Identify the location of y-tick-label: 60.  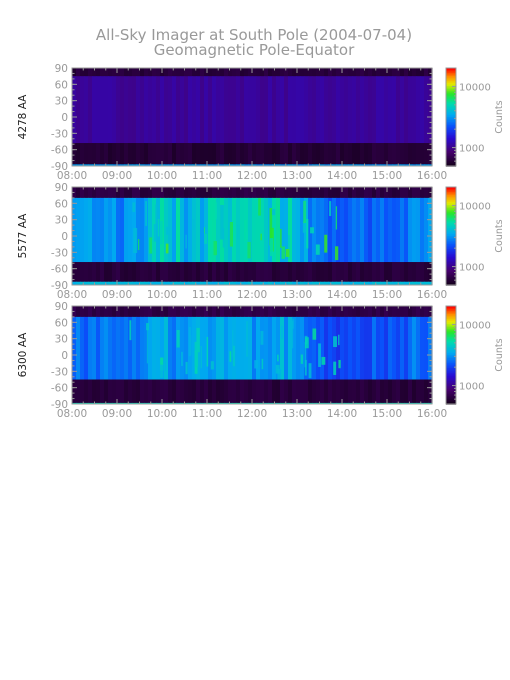
(61, 85).